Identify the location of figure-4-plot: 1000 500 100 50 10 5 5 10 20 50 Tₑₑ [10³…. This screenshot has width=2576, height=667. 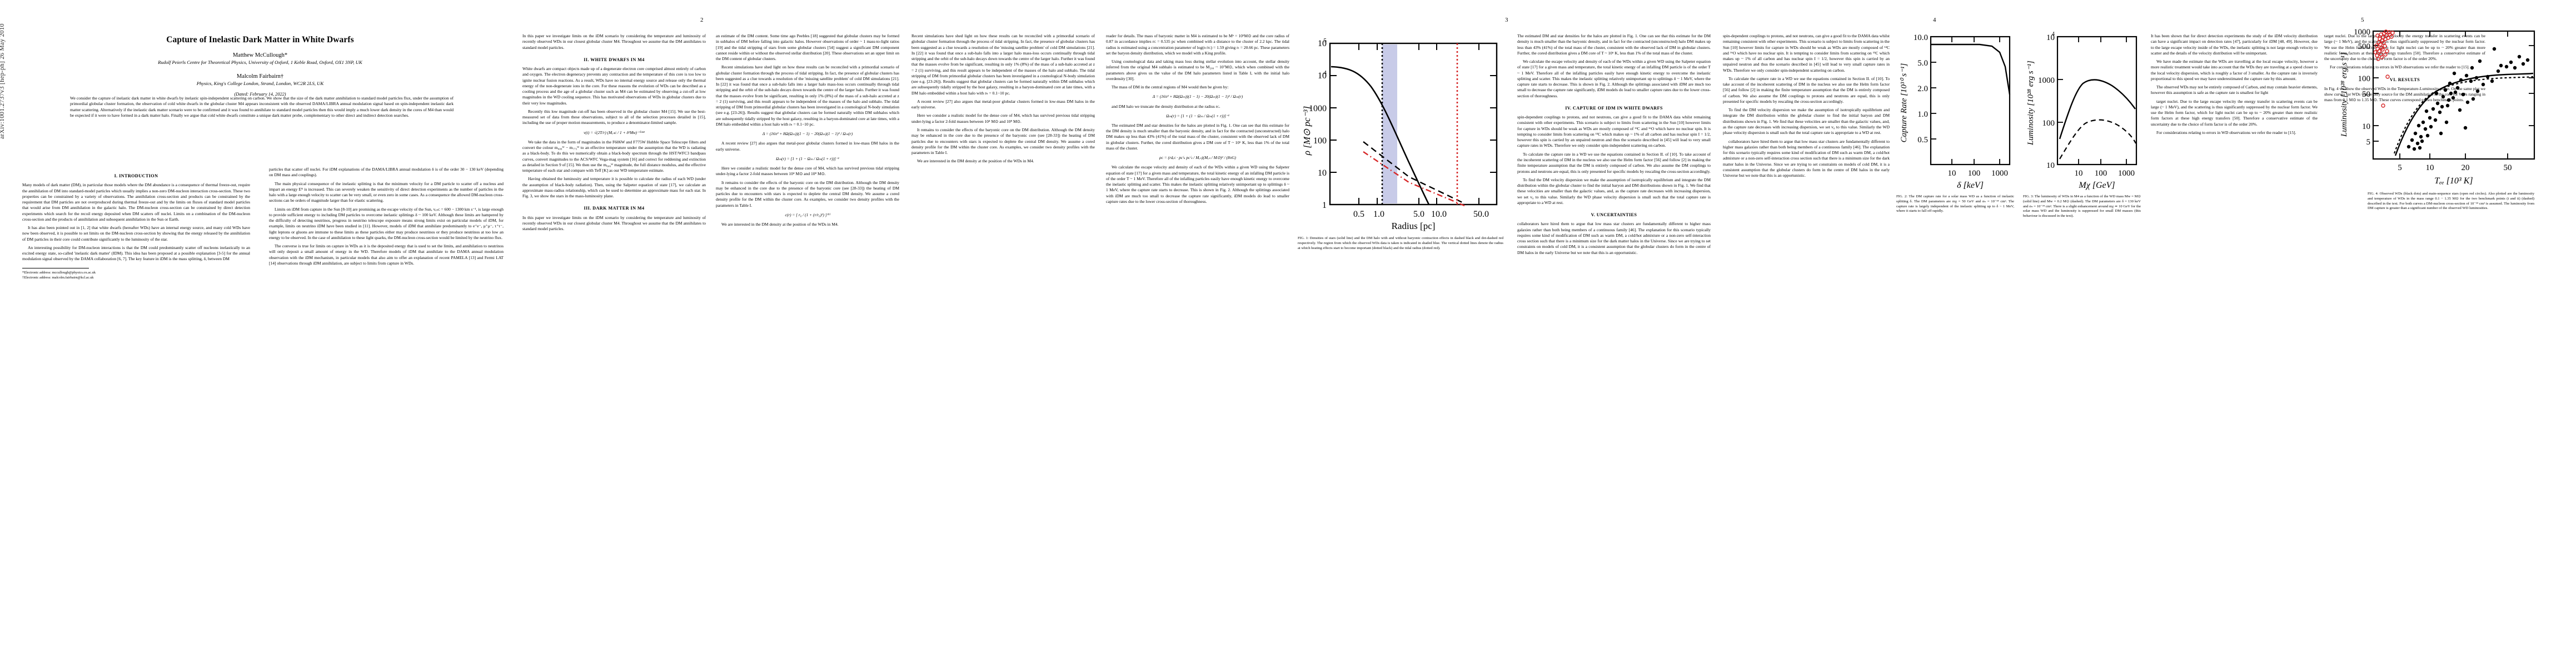
(2437, 107).